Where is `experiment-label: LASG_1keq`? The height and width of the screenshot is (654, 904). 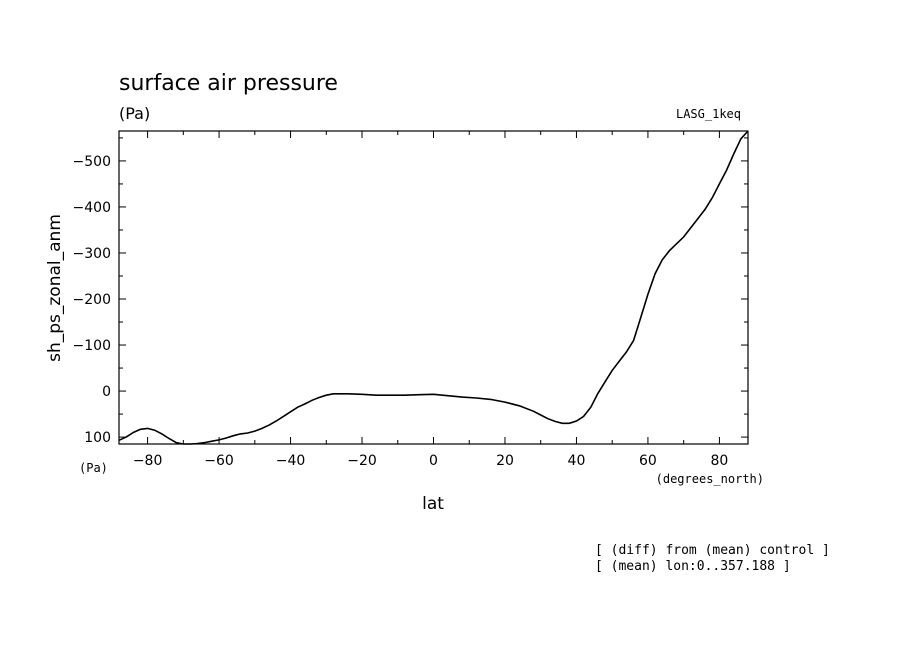
experiment-label: LASG_1keq is located at coordinates (708, 114).